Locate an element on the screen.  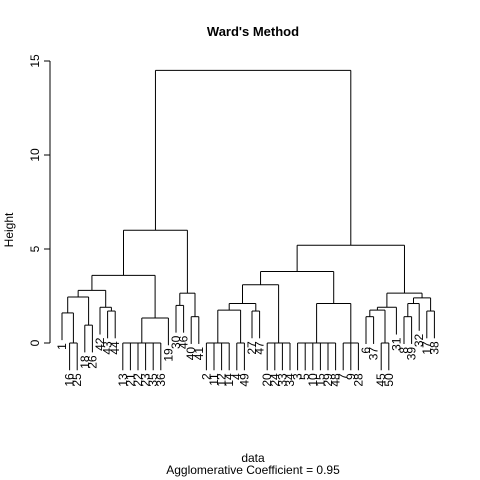
leaf-label: 39 is located at coordinates (412, 354).